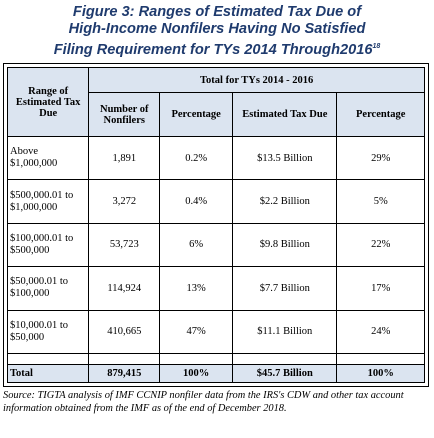 The image size is (434, 438). What do you see at coordinates (380, 288) in the screenshot?
I see `percentage-tax-cell: 17%` at bounding box center [380, 288].